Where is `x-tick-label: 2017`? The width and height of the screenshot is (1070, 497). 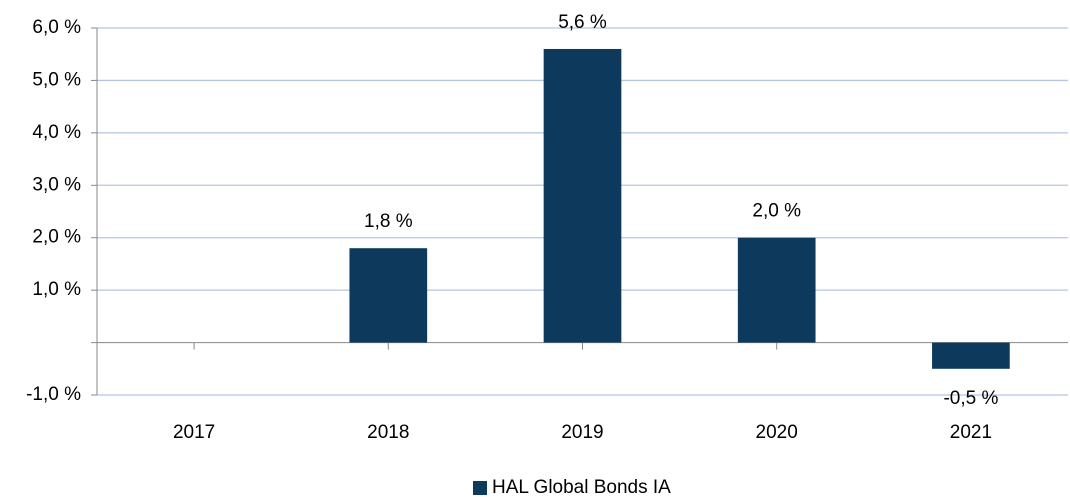 x-tick-label: 2017 is located at coordinates (194, 432).